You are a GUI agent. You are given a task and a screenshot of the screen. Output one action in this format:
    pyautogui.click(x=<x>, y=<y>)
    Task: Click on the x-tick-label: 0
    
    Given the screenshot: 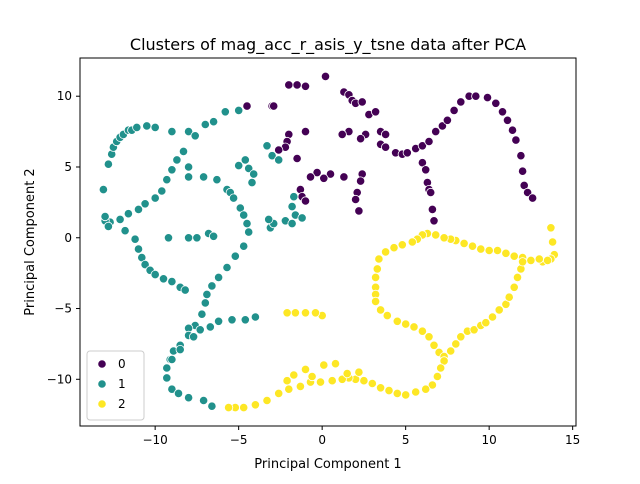 What is the action you would take?
    pyautogui.click(x=322, y=440)
    